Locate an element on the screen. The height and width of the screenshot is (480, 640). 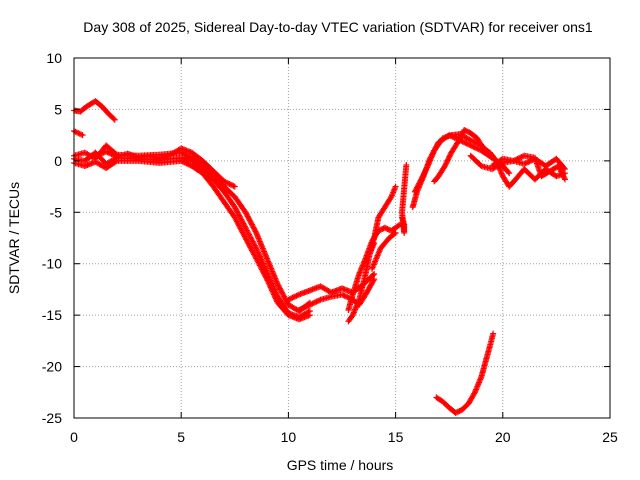
y-tick-label: 10 is located at coordinates (54, 58).